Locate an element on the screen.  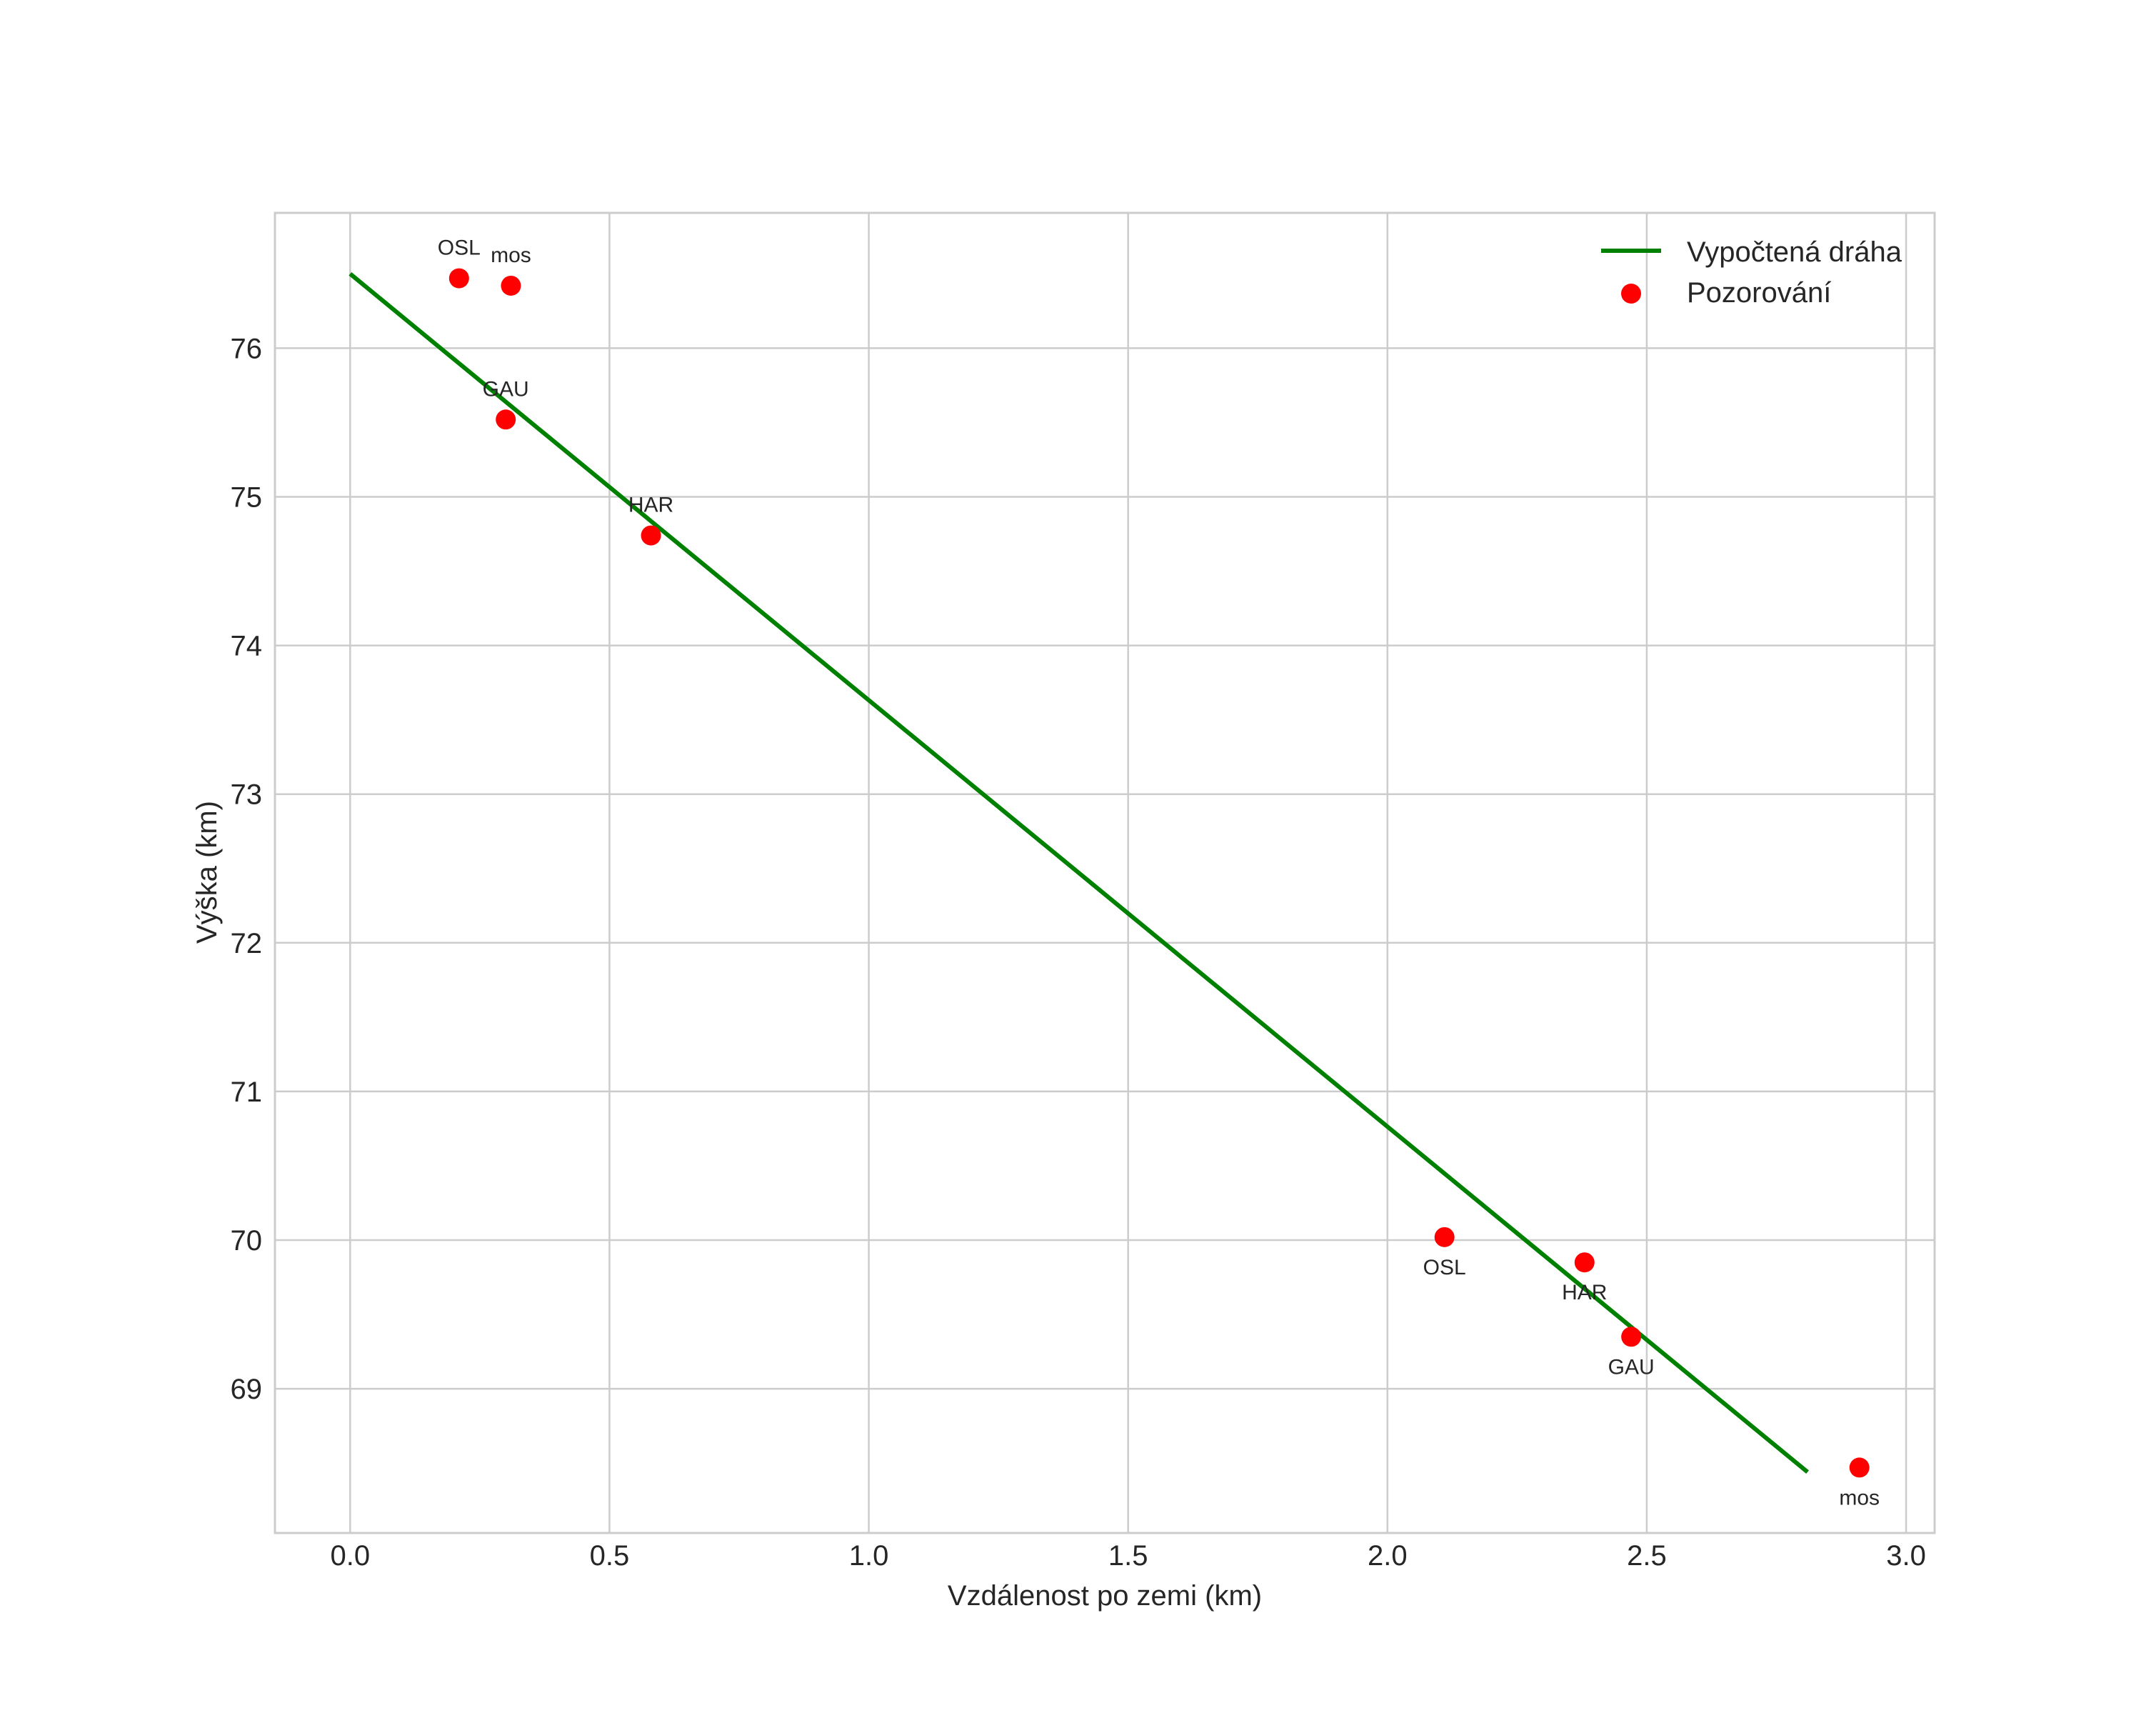
x-axis-label: Vzdálenost po zemi (km) is located at coordinates (1105, 1596).